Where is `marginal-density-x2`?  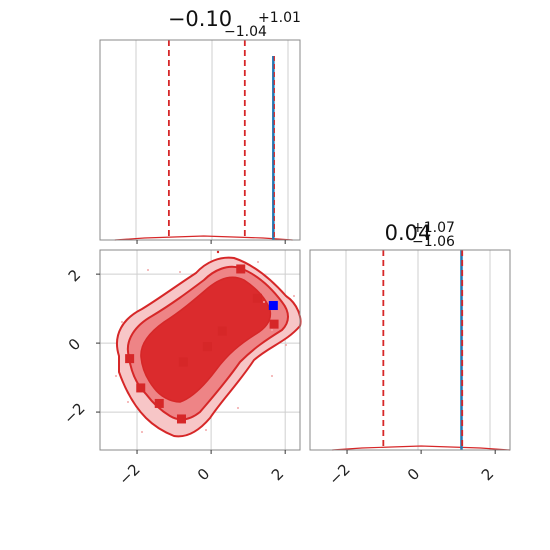 marginal-density-x2 is located at coordinates (421, 350).